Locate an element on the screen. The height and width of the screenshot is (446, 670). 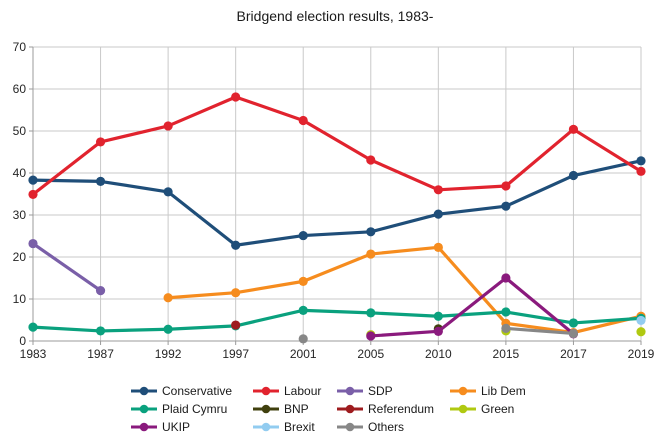
legend-item-green: Green is located at coordinates (500, 409).